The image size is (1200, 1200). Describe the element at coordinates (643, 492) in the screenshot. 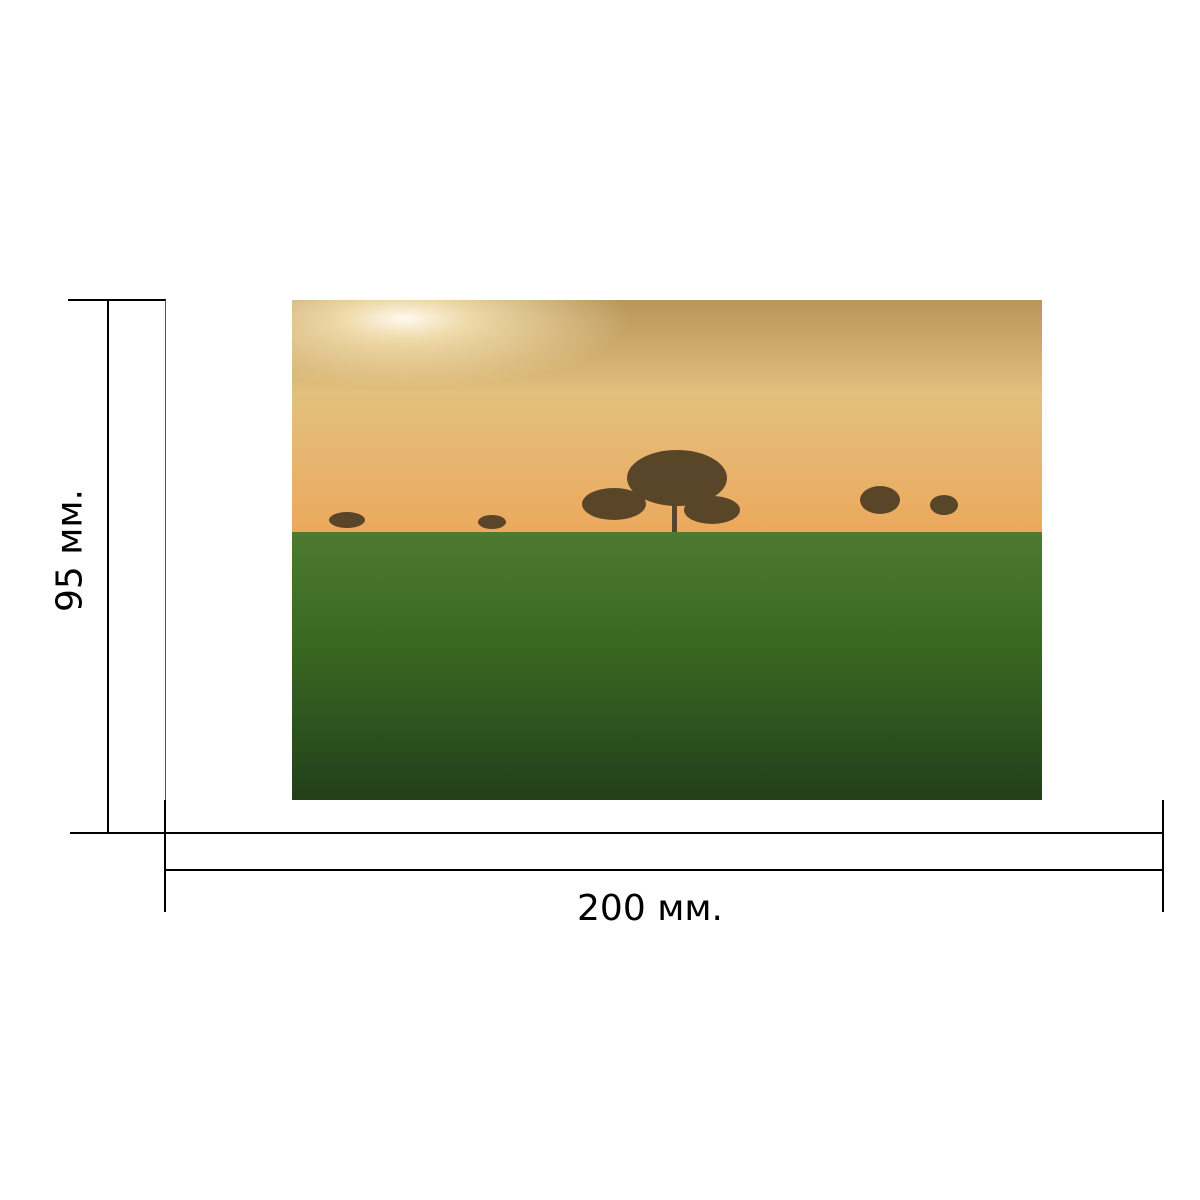

I see `trees` at that location.